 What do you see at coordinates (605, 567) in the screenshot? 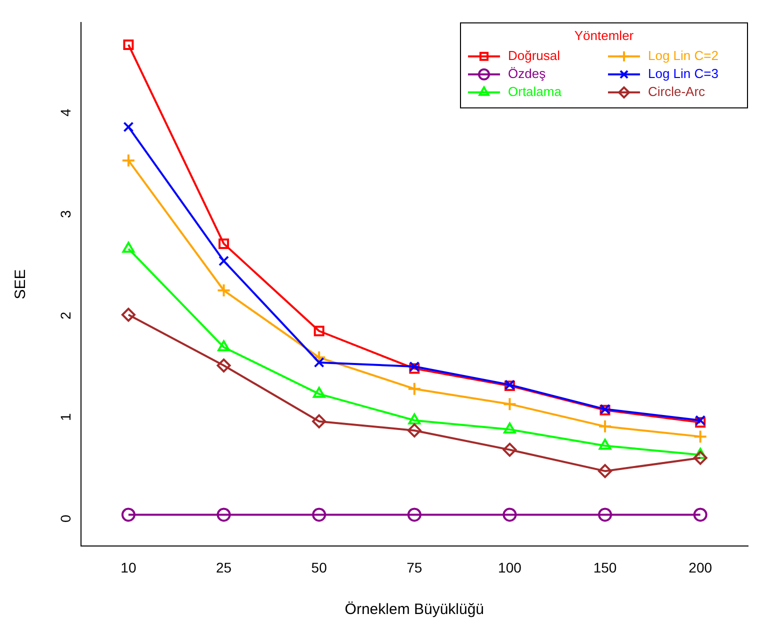
I see `x-tick-label: 150` at bounding box center [605, 567].